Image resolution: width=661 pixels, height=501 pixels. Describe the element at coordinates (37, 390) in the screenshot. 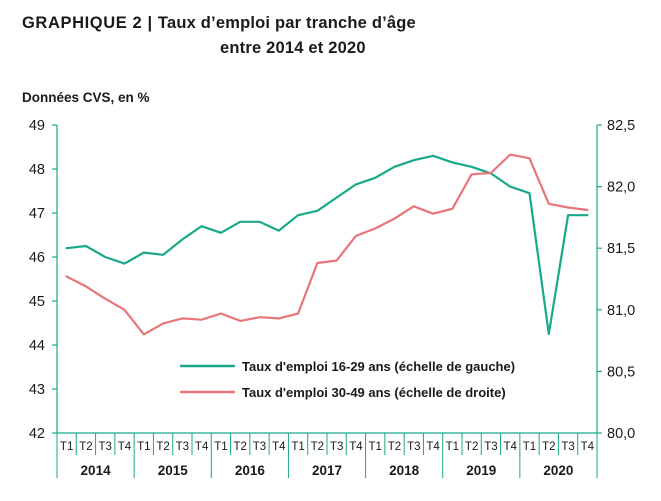

I see `left-y-tick-label: 43` at that location.